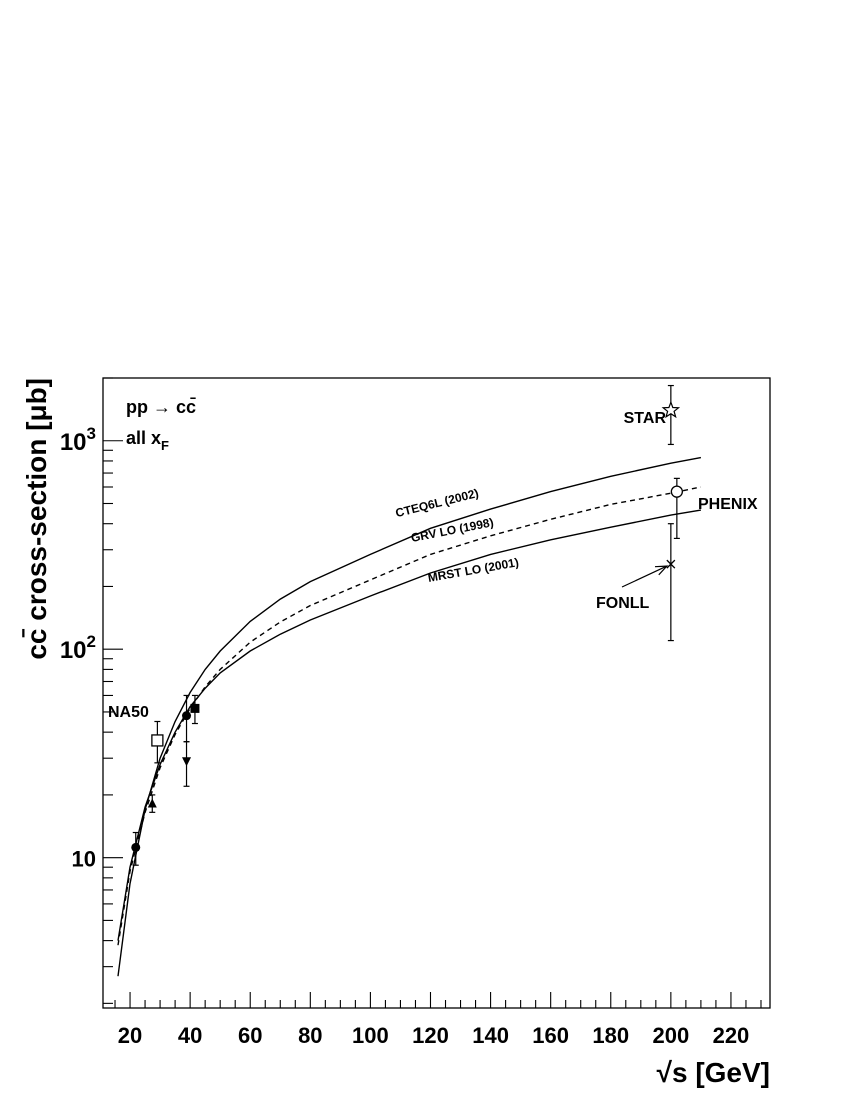 Image resolution: width=850 pixels, height=1100 pixels. What do you see at coordinates (645, 418) in the screenshot?
I see `point-label-star: STAR` at bounding box center [645, 418].